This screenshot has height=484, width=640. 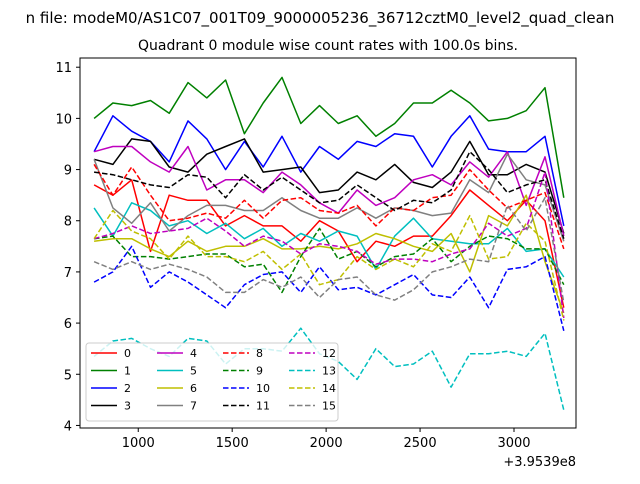 What do you see at coordinates (127, 353) in the screenshot?
I see `legend-label-0: 0` at bounding box center [127, 353].